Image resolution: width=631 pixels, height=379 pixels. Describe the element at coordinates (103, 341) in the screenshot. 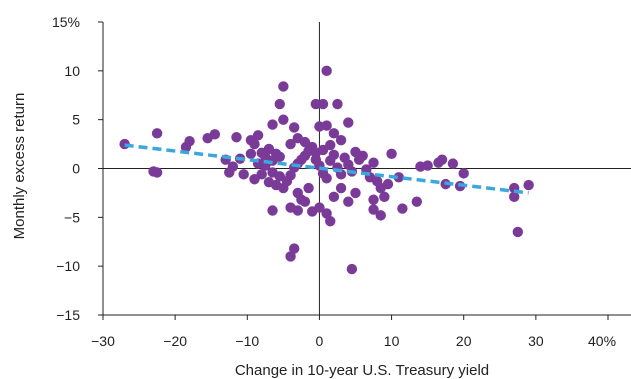

I see `x-tick-label: −30` at that location.